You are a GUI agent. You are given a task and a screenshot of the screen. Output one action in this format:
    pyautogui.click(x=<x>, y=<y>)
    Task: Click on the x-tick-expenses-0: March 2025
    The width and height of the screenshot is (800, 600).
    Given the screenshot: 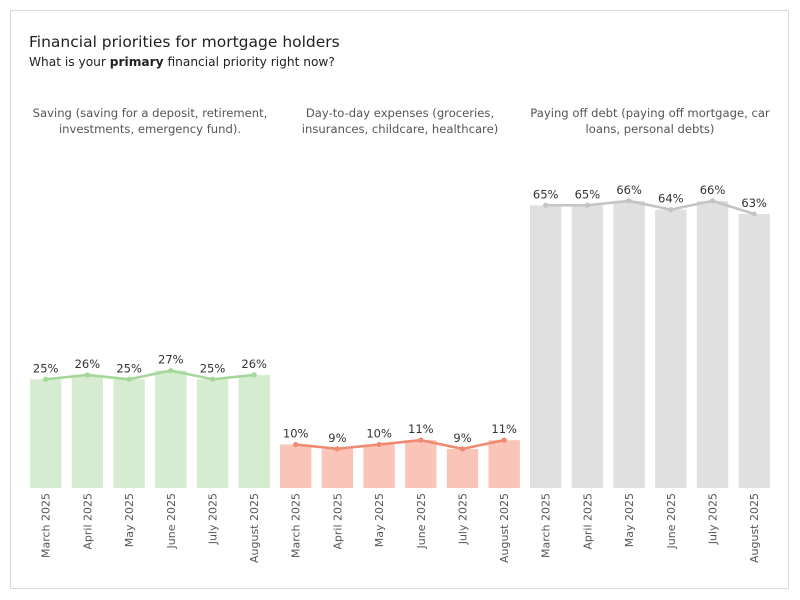 What is the action you would take?
    pyautogui.click(x=296, y=525)
    